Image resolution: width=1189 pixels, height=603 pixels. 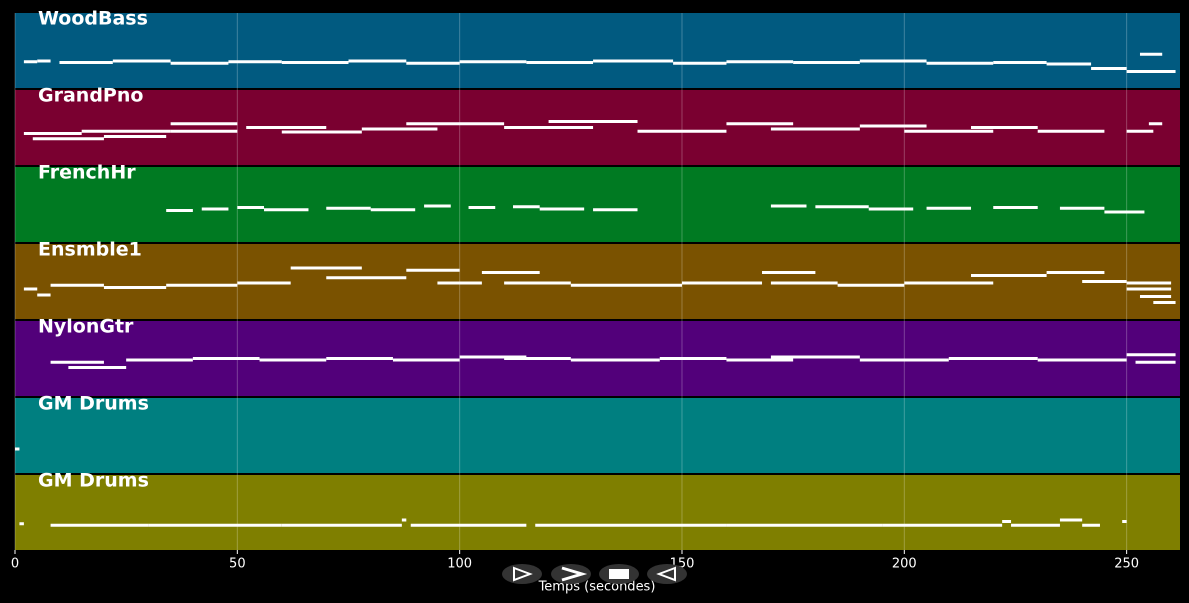 I want to click on x-tick-label: 100, so click(x=459, y=564).